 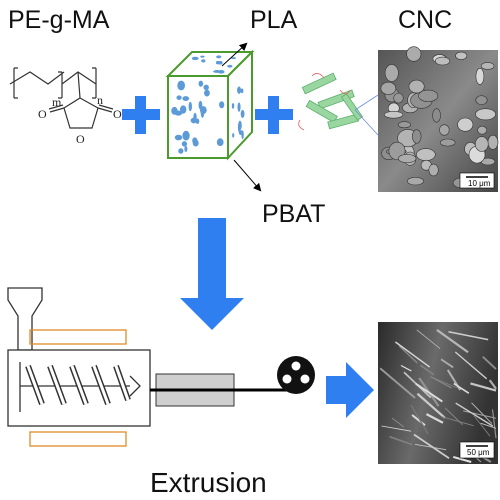 What do you see at coordinates (100, 100) in the screenshot?
I see `subscript-n: n` at bounding box center [100, 100].